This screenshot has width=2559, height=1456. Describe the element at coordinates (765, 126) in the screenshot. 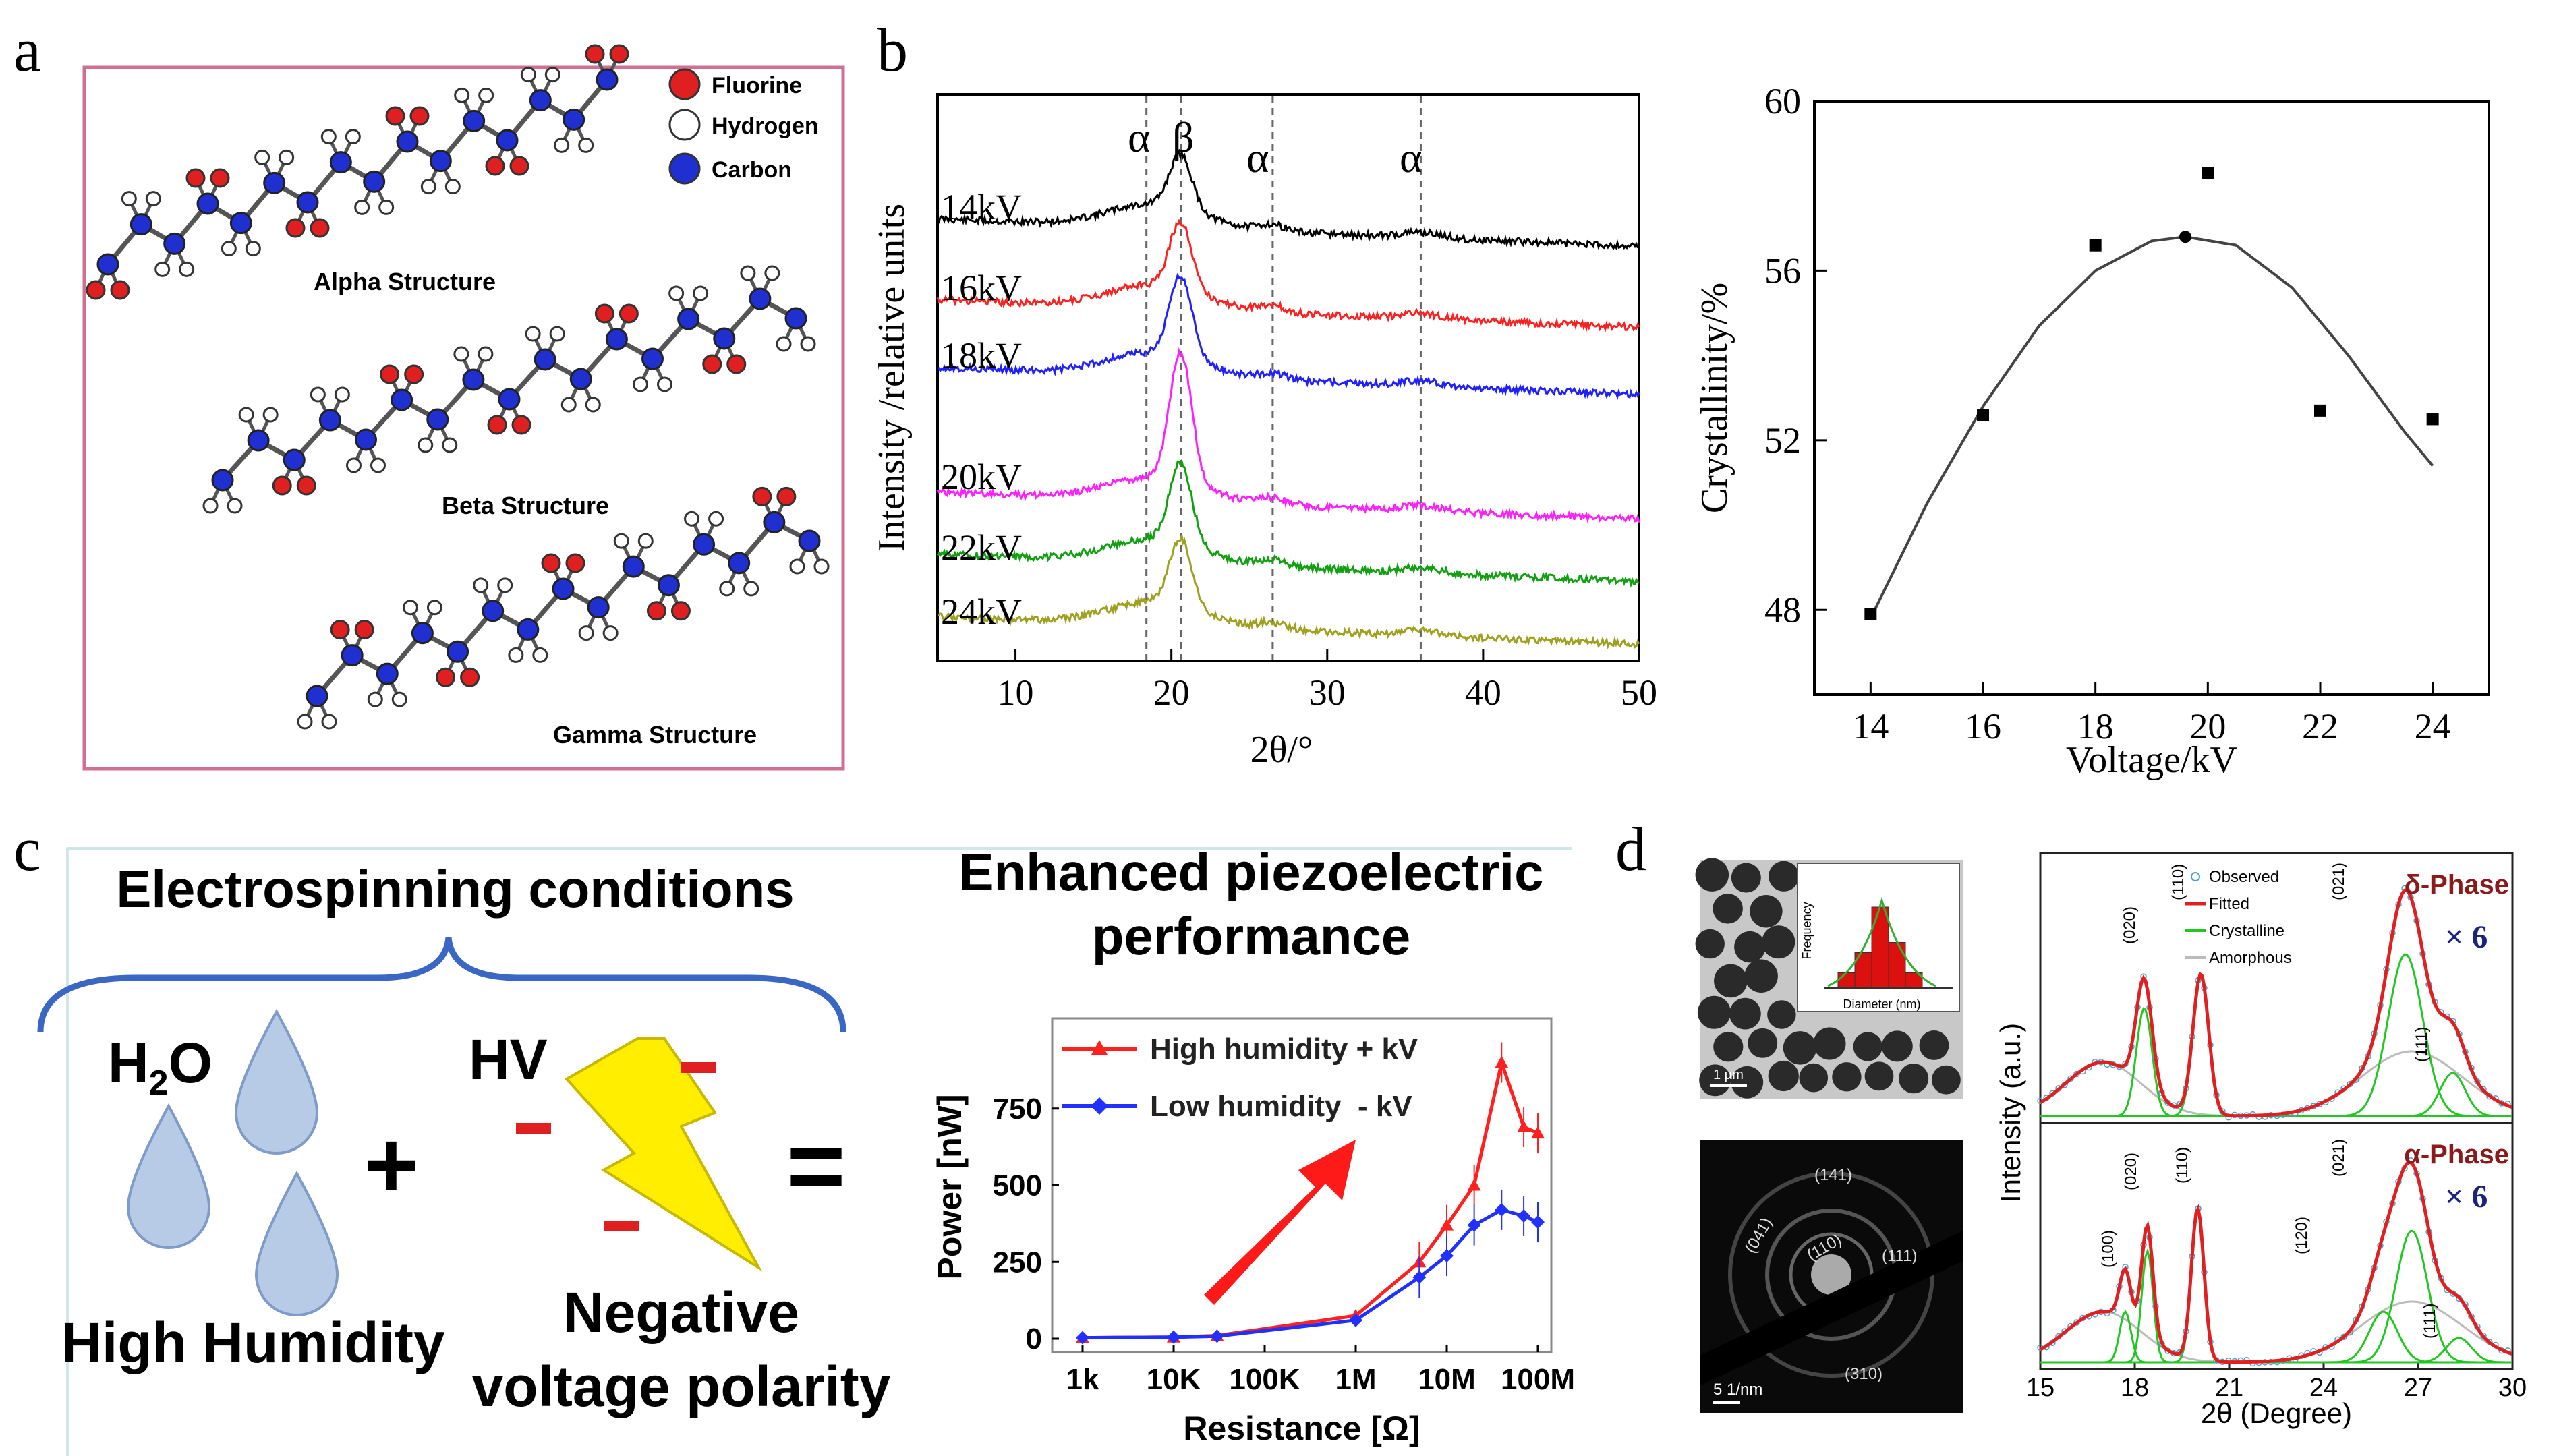

I see `legend-hydrogen: Hydrogen` at that location.